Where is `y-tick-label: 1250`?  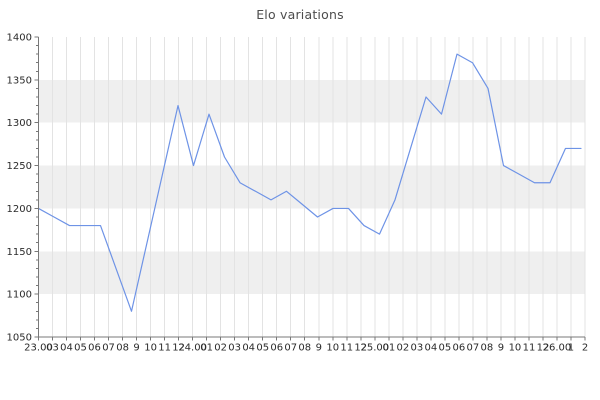
y-tick-label: 1250 is located at coordinates (19, 166).